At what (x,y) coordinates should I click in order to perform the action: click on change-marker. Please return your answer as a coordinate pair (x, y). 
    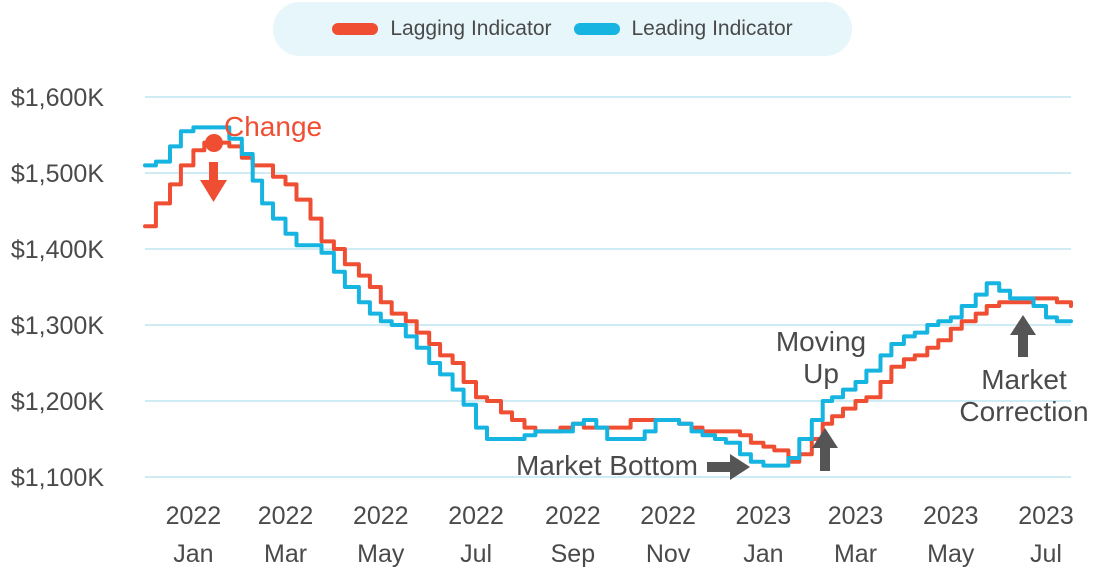
    Looking at the image, I should click on (214, 143).